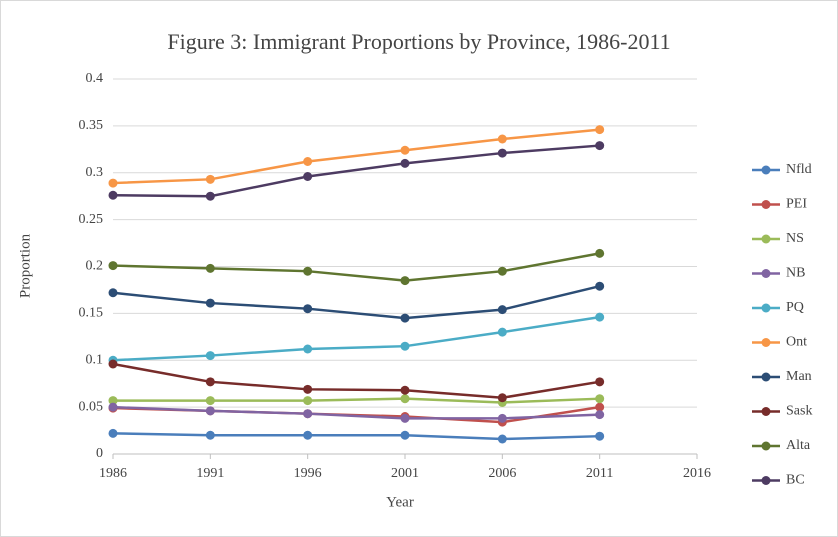 This screenshot has width=838, height=537. Describe the element at coordinates (697, 473) in the screenshot. I see `x-tick-label: 2016` at that location.